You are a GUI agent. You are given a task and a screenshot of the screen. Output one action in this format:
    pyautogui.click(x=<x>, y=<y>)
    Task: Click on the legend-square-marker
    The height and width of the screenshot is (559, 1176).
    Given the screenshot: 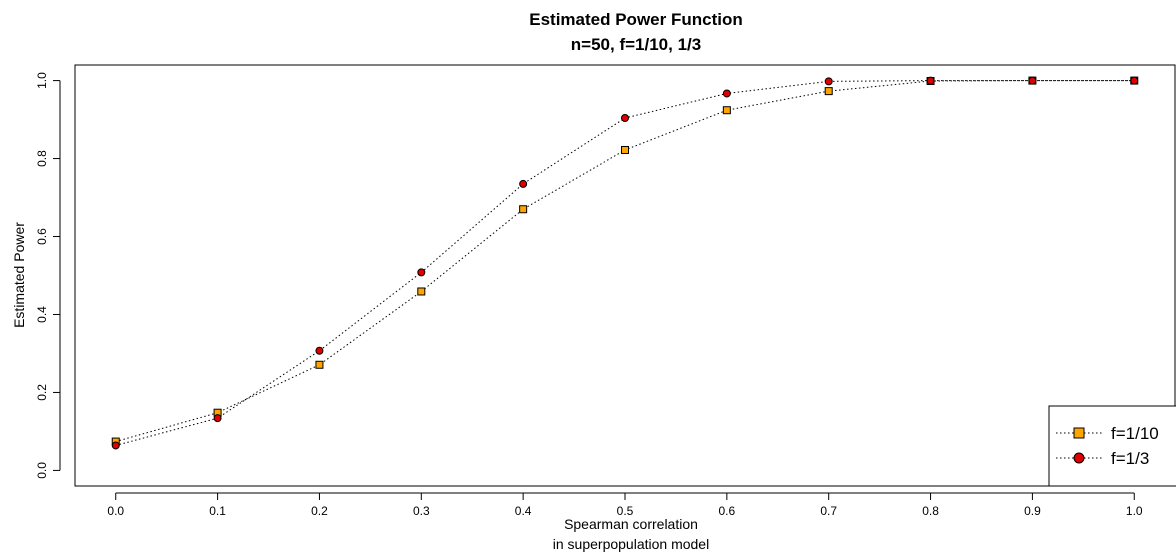 What is the action you would take?
    pyautogui.click(x=1079, y=433)
    